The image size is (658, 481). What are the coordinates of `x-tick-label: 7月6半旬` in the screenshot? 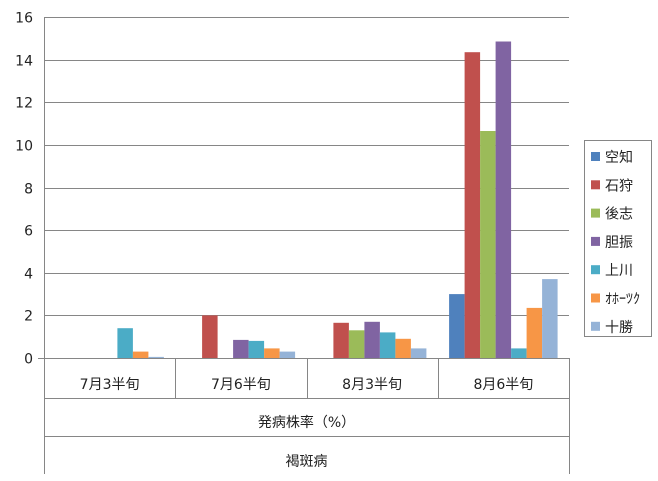 It's located at (241, 385).